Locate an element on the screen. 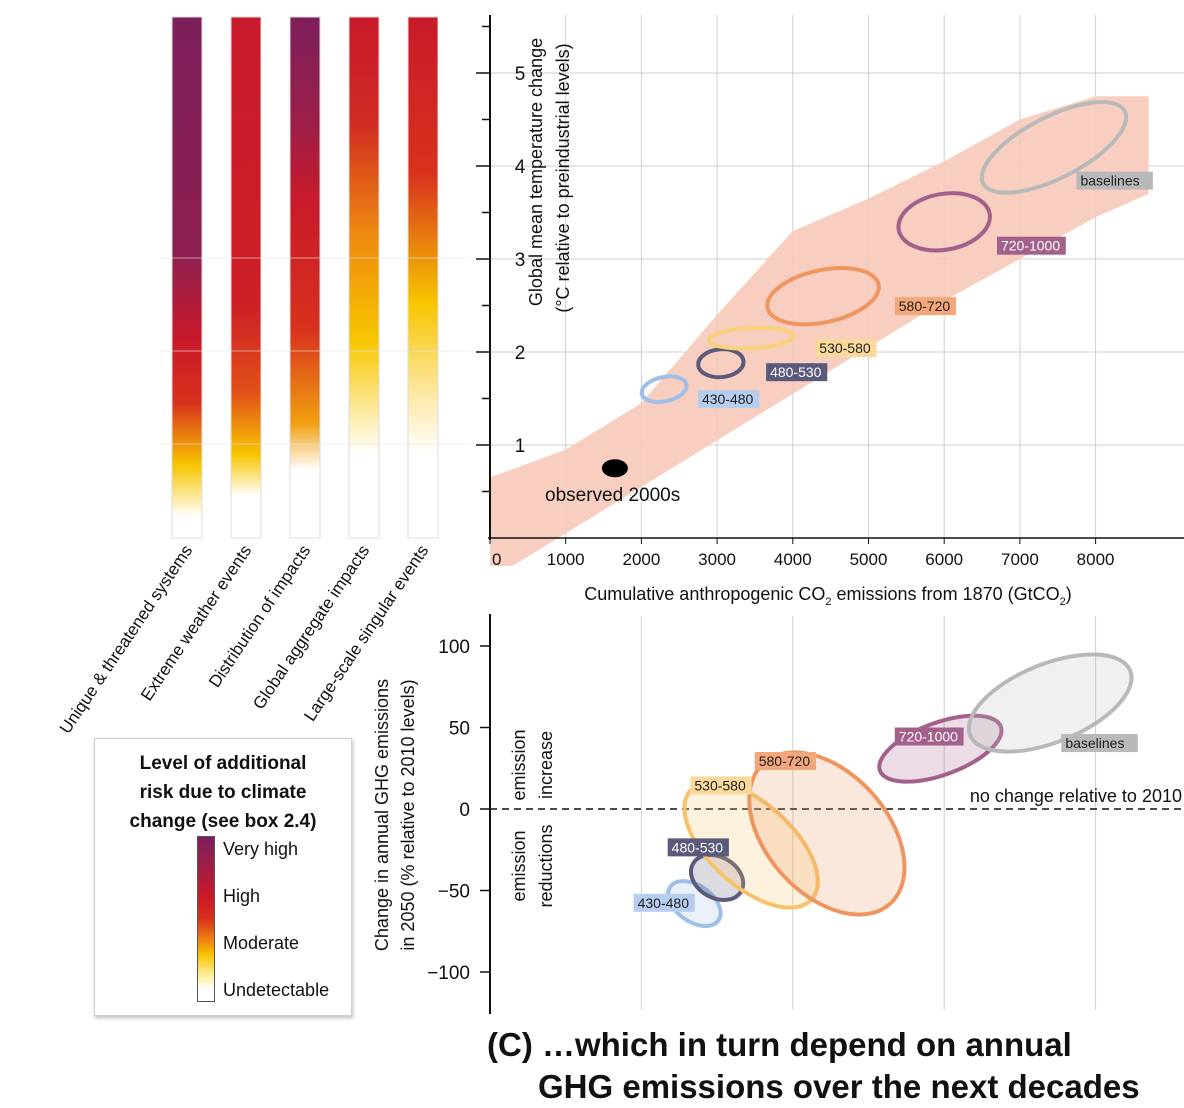  y-tick-label: 3 is located at coordinates (520, 260).